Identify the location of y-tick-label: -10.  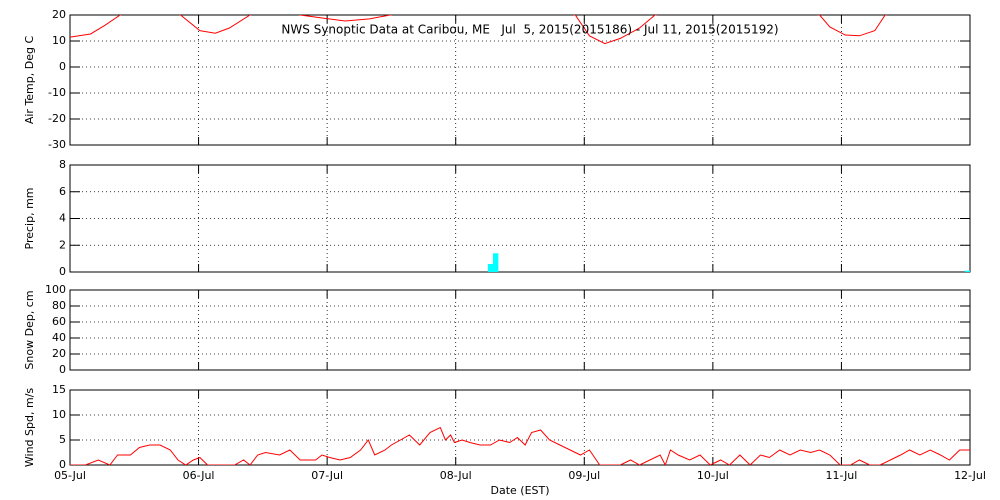
(57, 92).